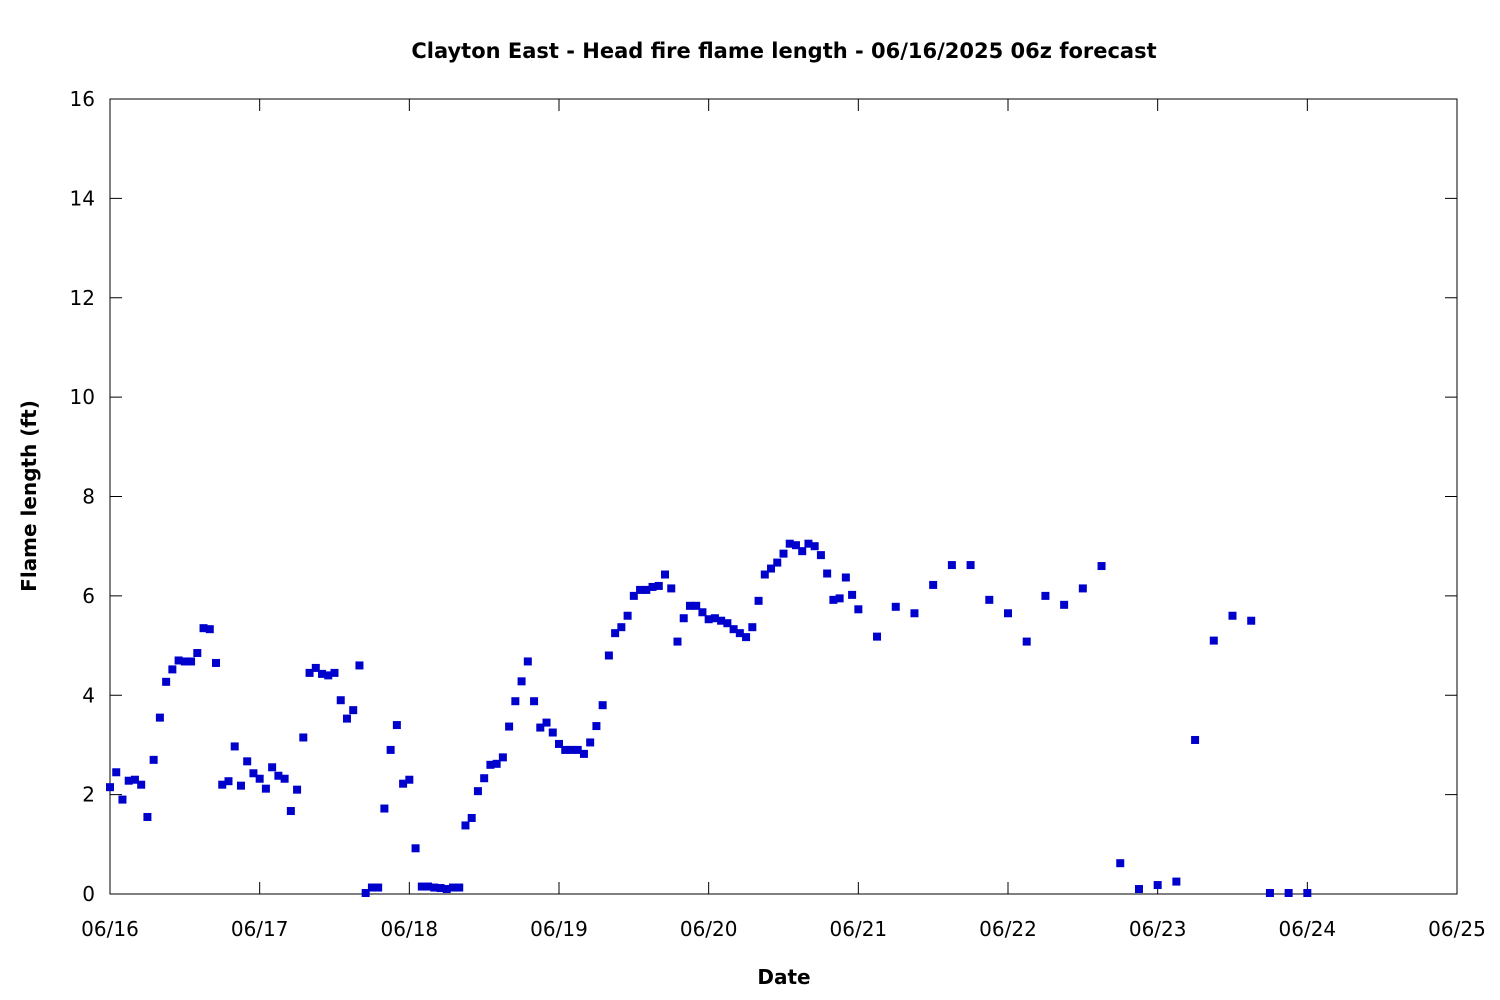  Describe the element at coordinates (783, 977) in the screenshot. I see `x-axis-title: Date` at that location.